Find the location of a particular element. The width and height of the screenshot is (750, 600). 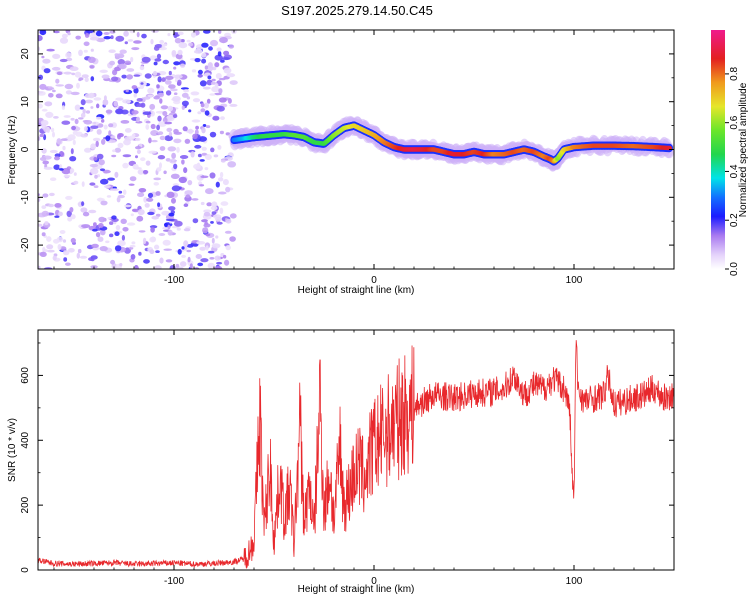

x-tick-label: -100 is located at coordinates (174, 581).